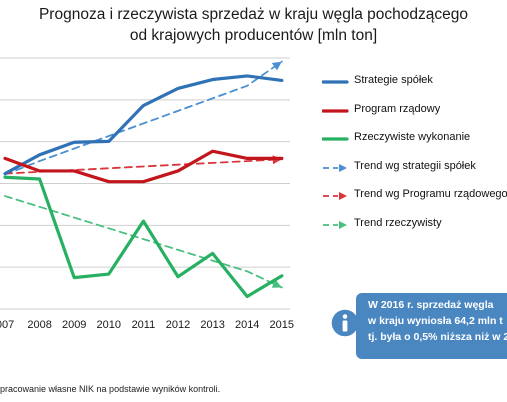 This screenshot has height=402, width=507. Describe the element at coordinates (74, 325) in the screenshot. I see `x-tick-label: 2009` at that location.